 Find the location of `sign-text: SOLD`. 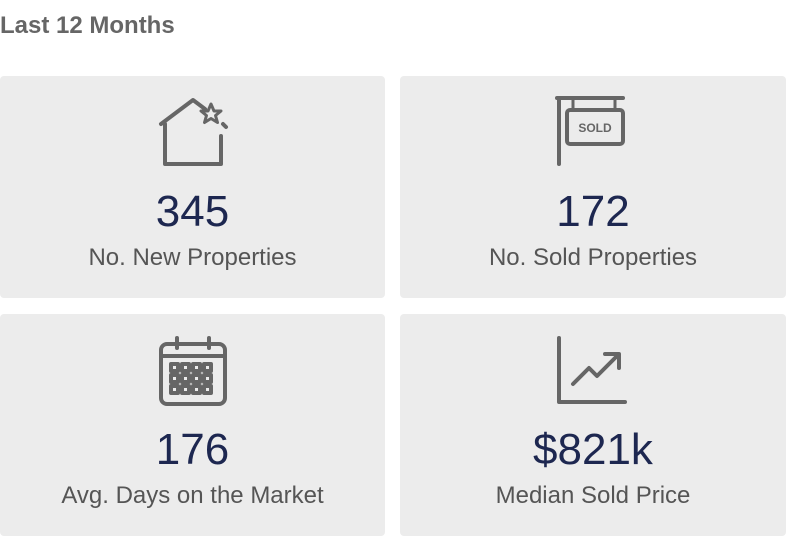

sign-text: SOLD is located at coordinates (595, 128).